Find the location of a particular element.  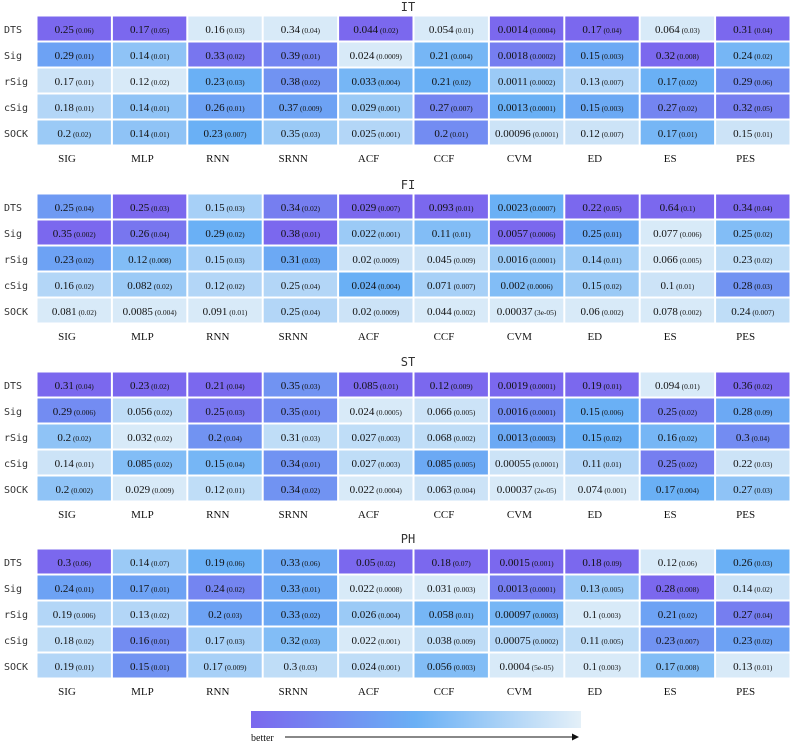

cell-label: 0.027 (0.003) is located at coordinates (376, 438).